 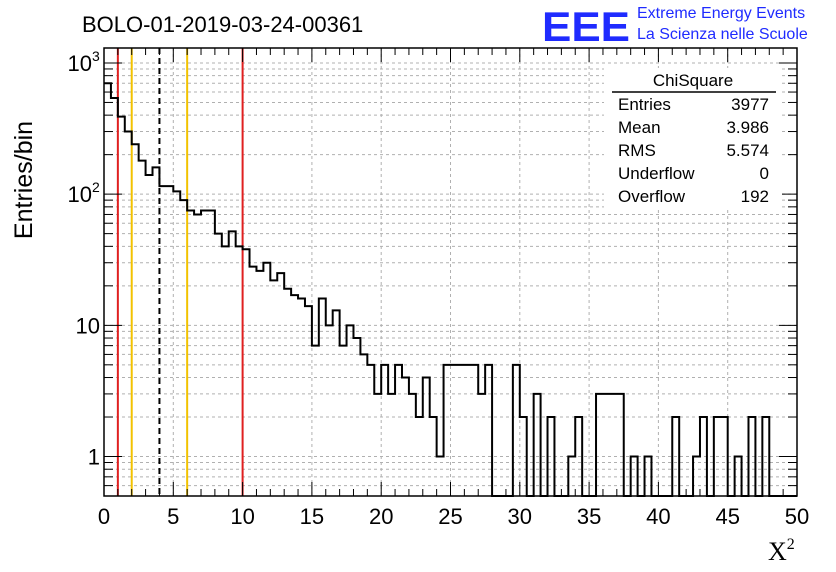 What do you see at coordinates (747, 150) in the screenshot?
I see `stats-row-value: 5.574` at bounding box center [747, 150].